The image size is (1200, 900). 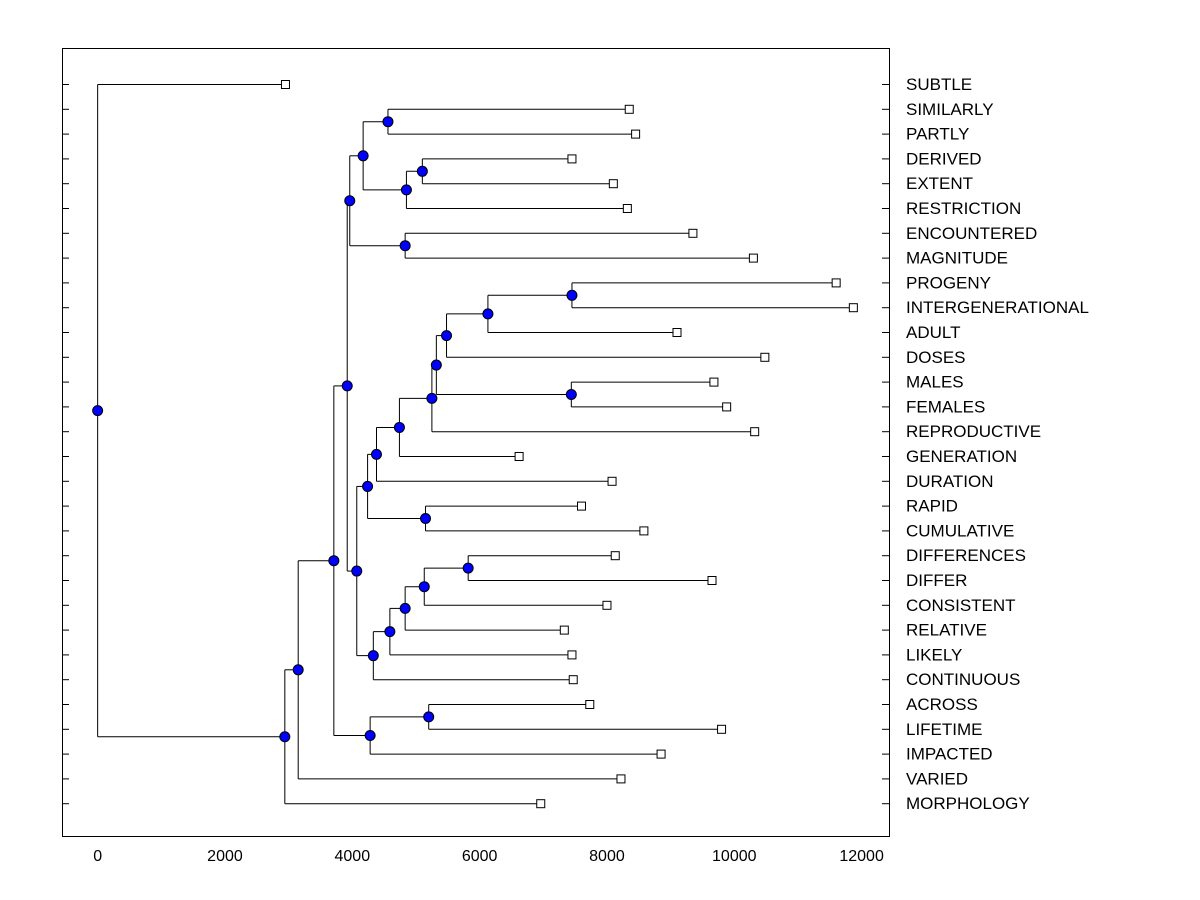 I want to click on leaf-label-similarly: SIMILARLY, so click(x=950, y=109).